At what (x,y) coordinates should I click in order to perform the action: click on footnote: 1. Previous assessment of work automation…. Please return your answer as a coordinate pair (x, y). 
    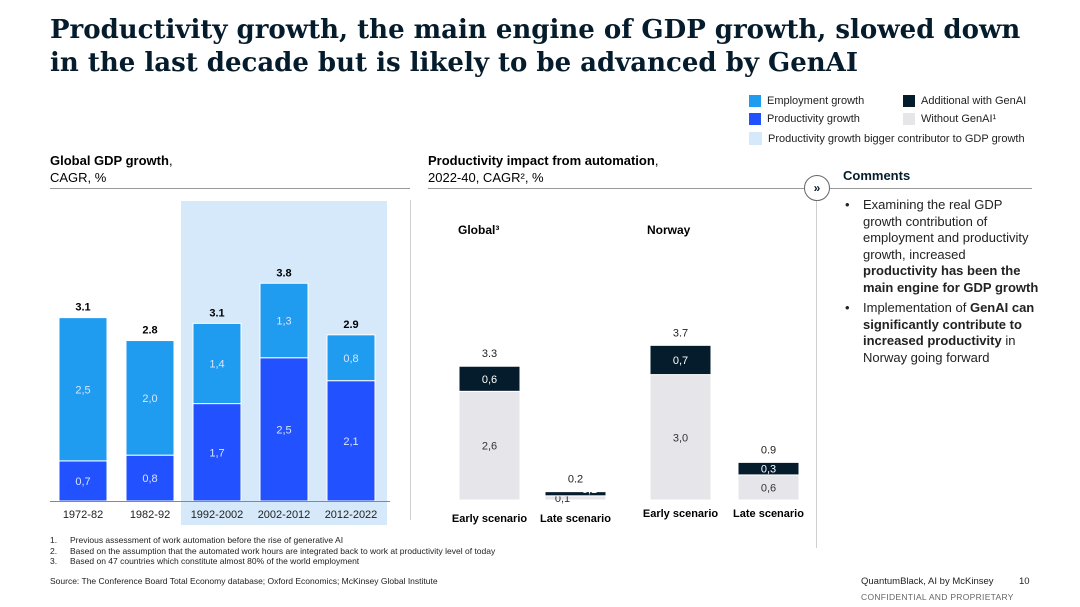
    Looking at the image, I should click on (272, 540).